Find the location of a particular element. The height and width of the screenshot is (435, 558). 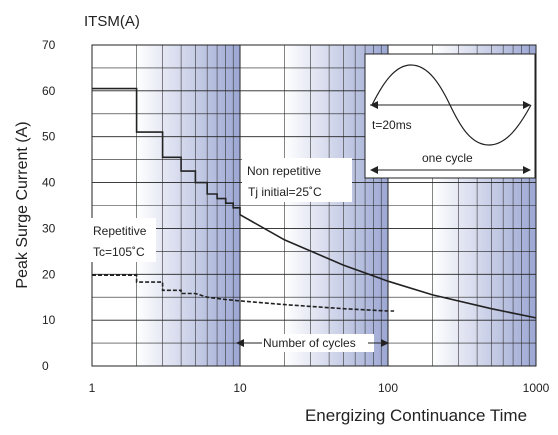

x-axis-ticks: 1 10 100 1000 is located at coordinates (319, 388).